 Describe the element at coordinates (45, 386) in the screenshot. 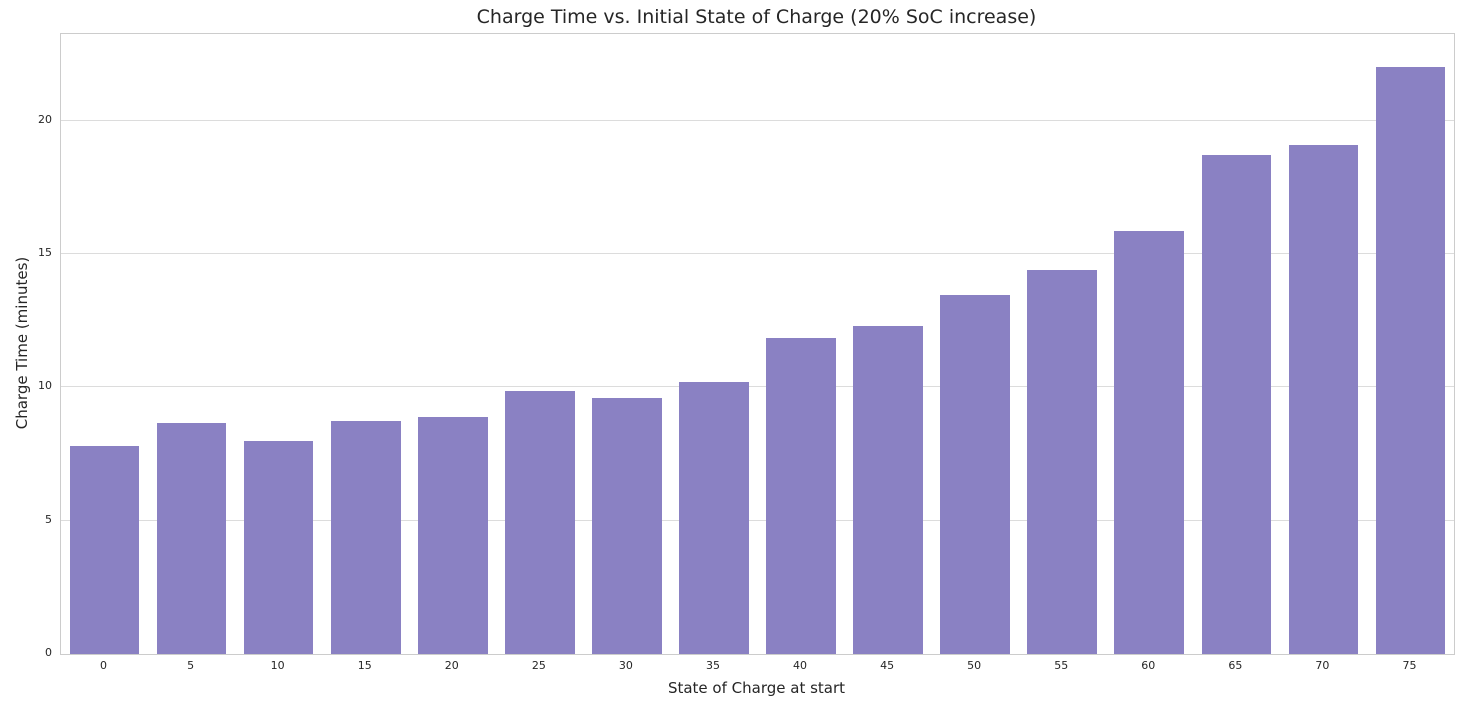

I see `y-tick-label-10: 10` at that location.